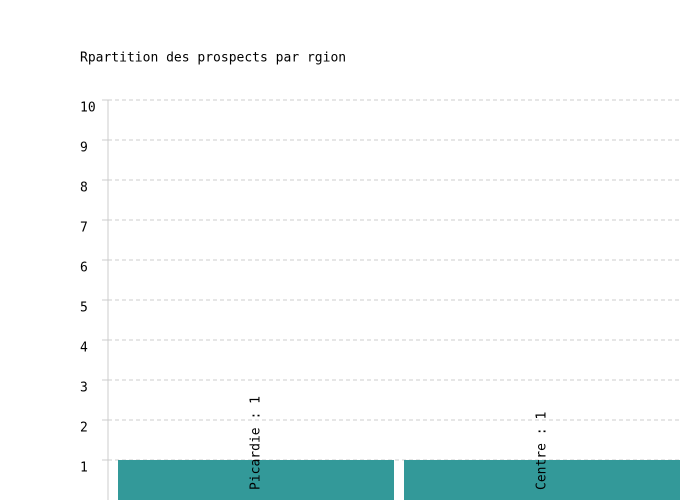  I want to click on value-label: Picardie : 1, so click(256, 443).